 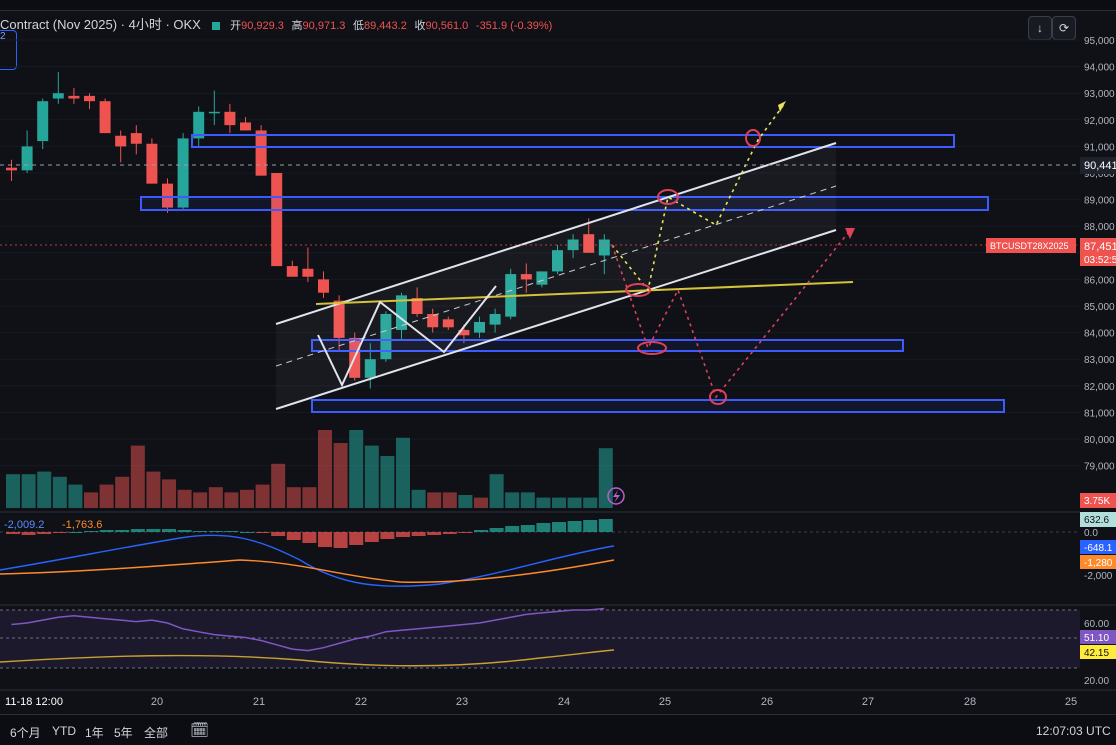 I want to click on volume-tag, so click(x=1098, y=500).